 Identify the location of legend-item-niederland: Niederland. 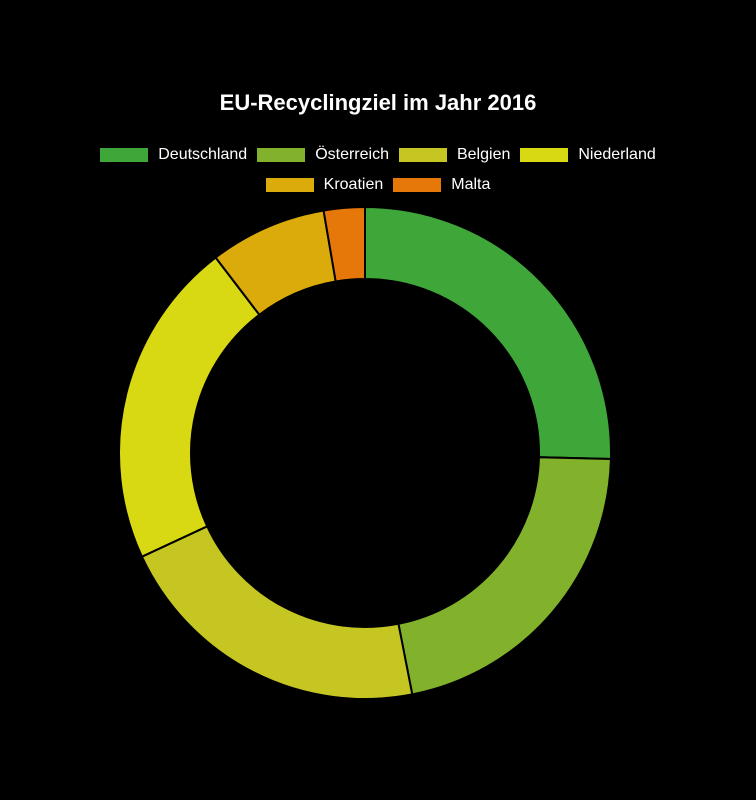
(588, 155).